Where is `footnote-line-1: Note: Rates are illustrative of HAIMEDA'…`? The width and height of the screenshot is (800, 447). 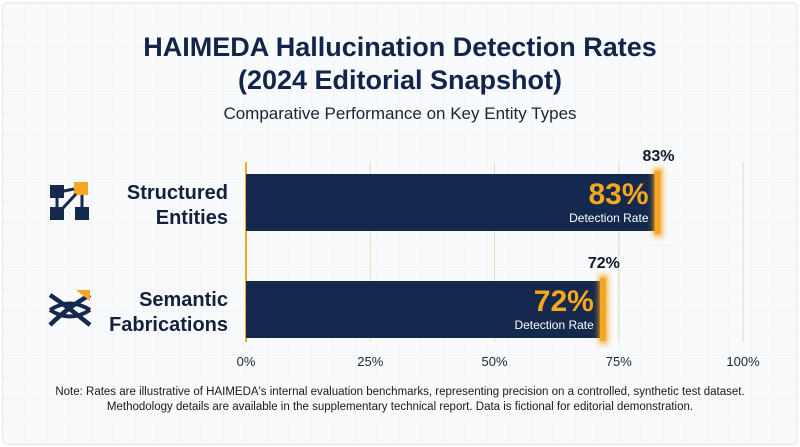 footnote-line-1: Note: Rates are illustrative of HAIMEDA'… is located at coordinates (400, 392).